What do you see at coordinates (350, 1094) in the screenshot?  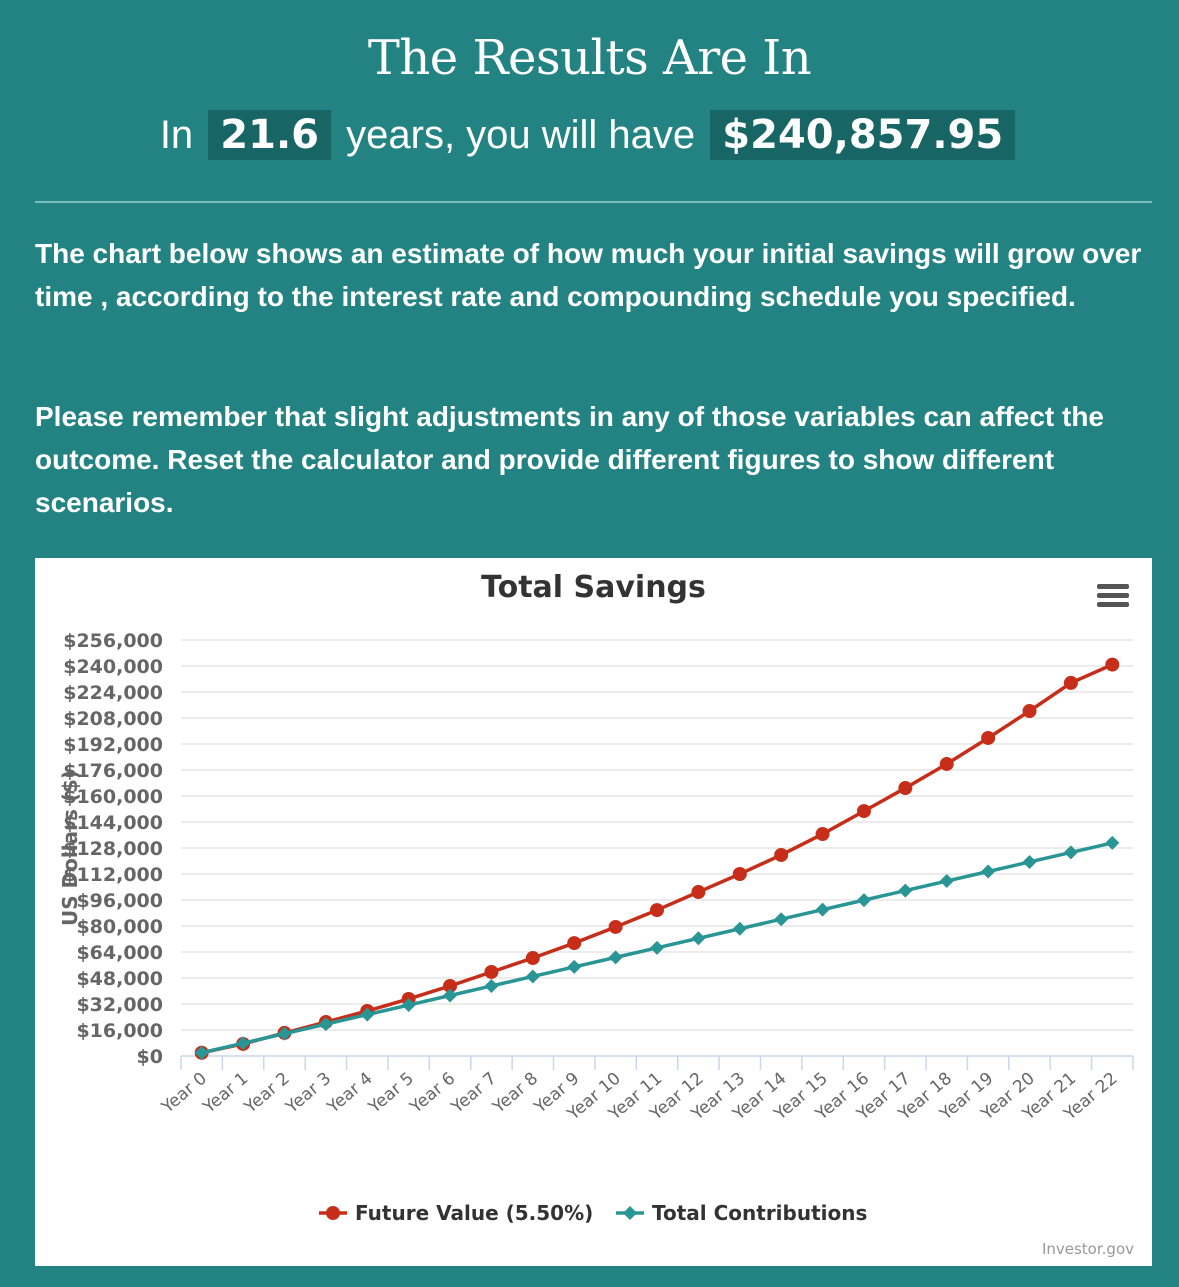 I see `x-axis-tick-label: Year 4` at bounding box center [350, 1094].